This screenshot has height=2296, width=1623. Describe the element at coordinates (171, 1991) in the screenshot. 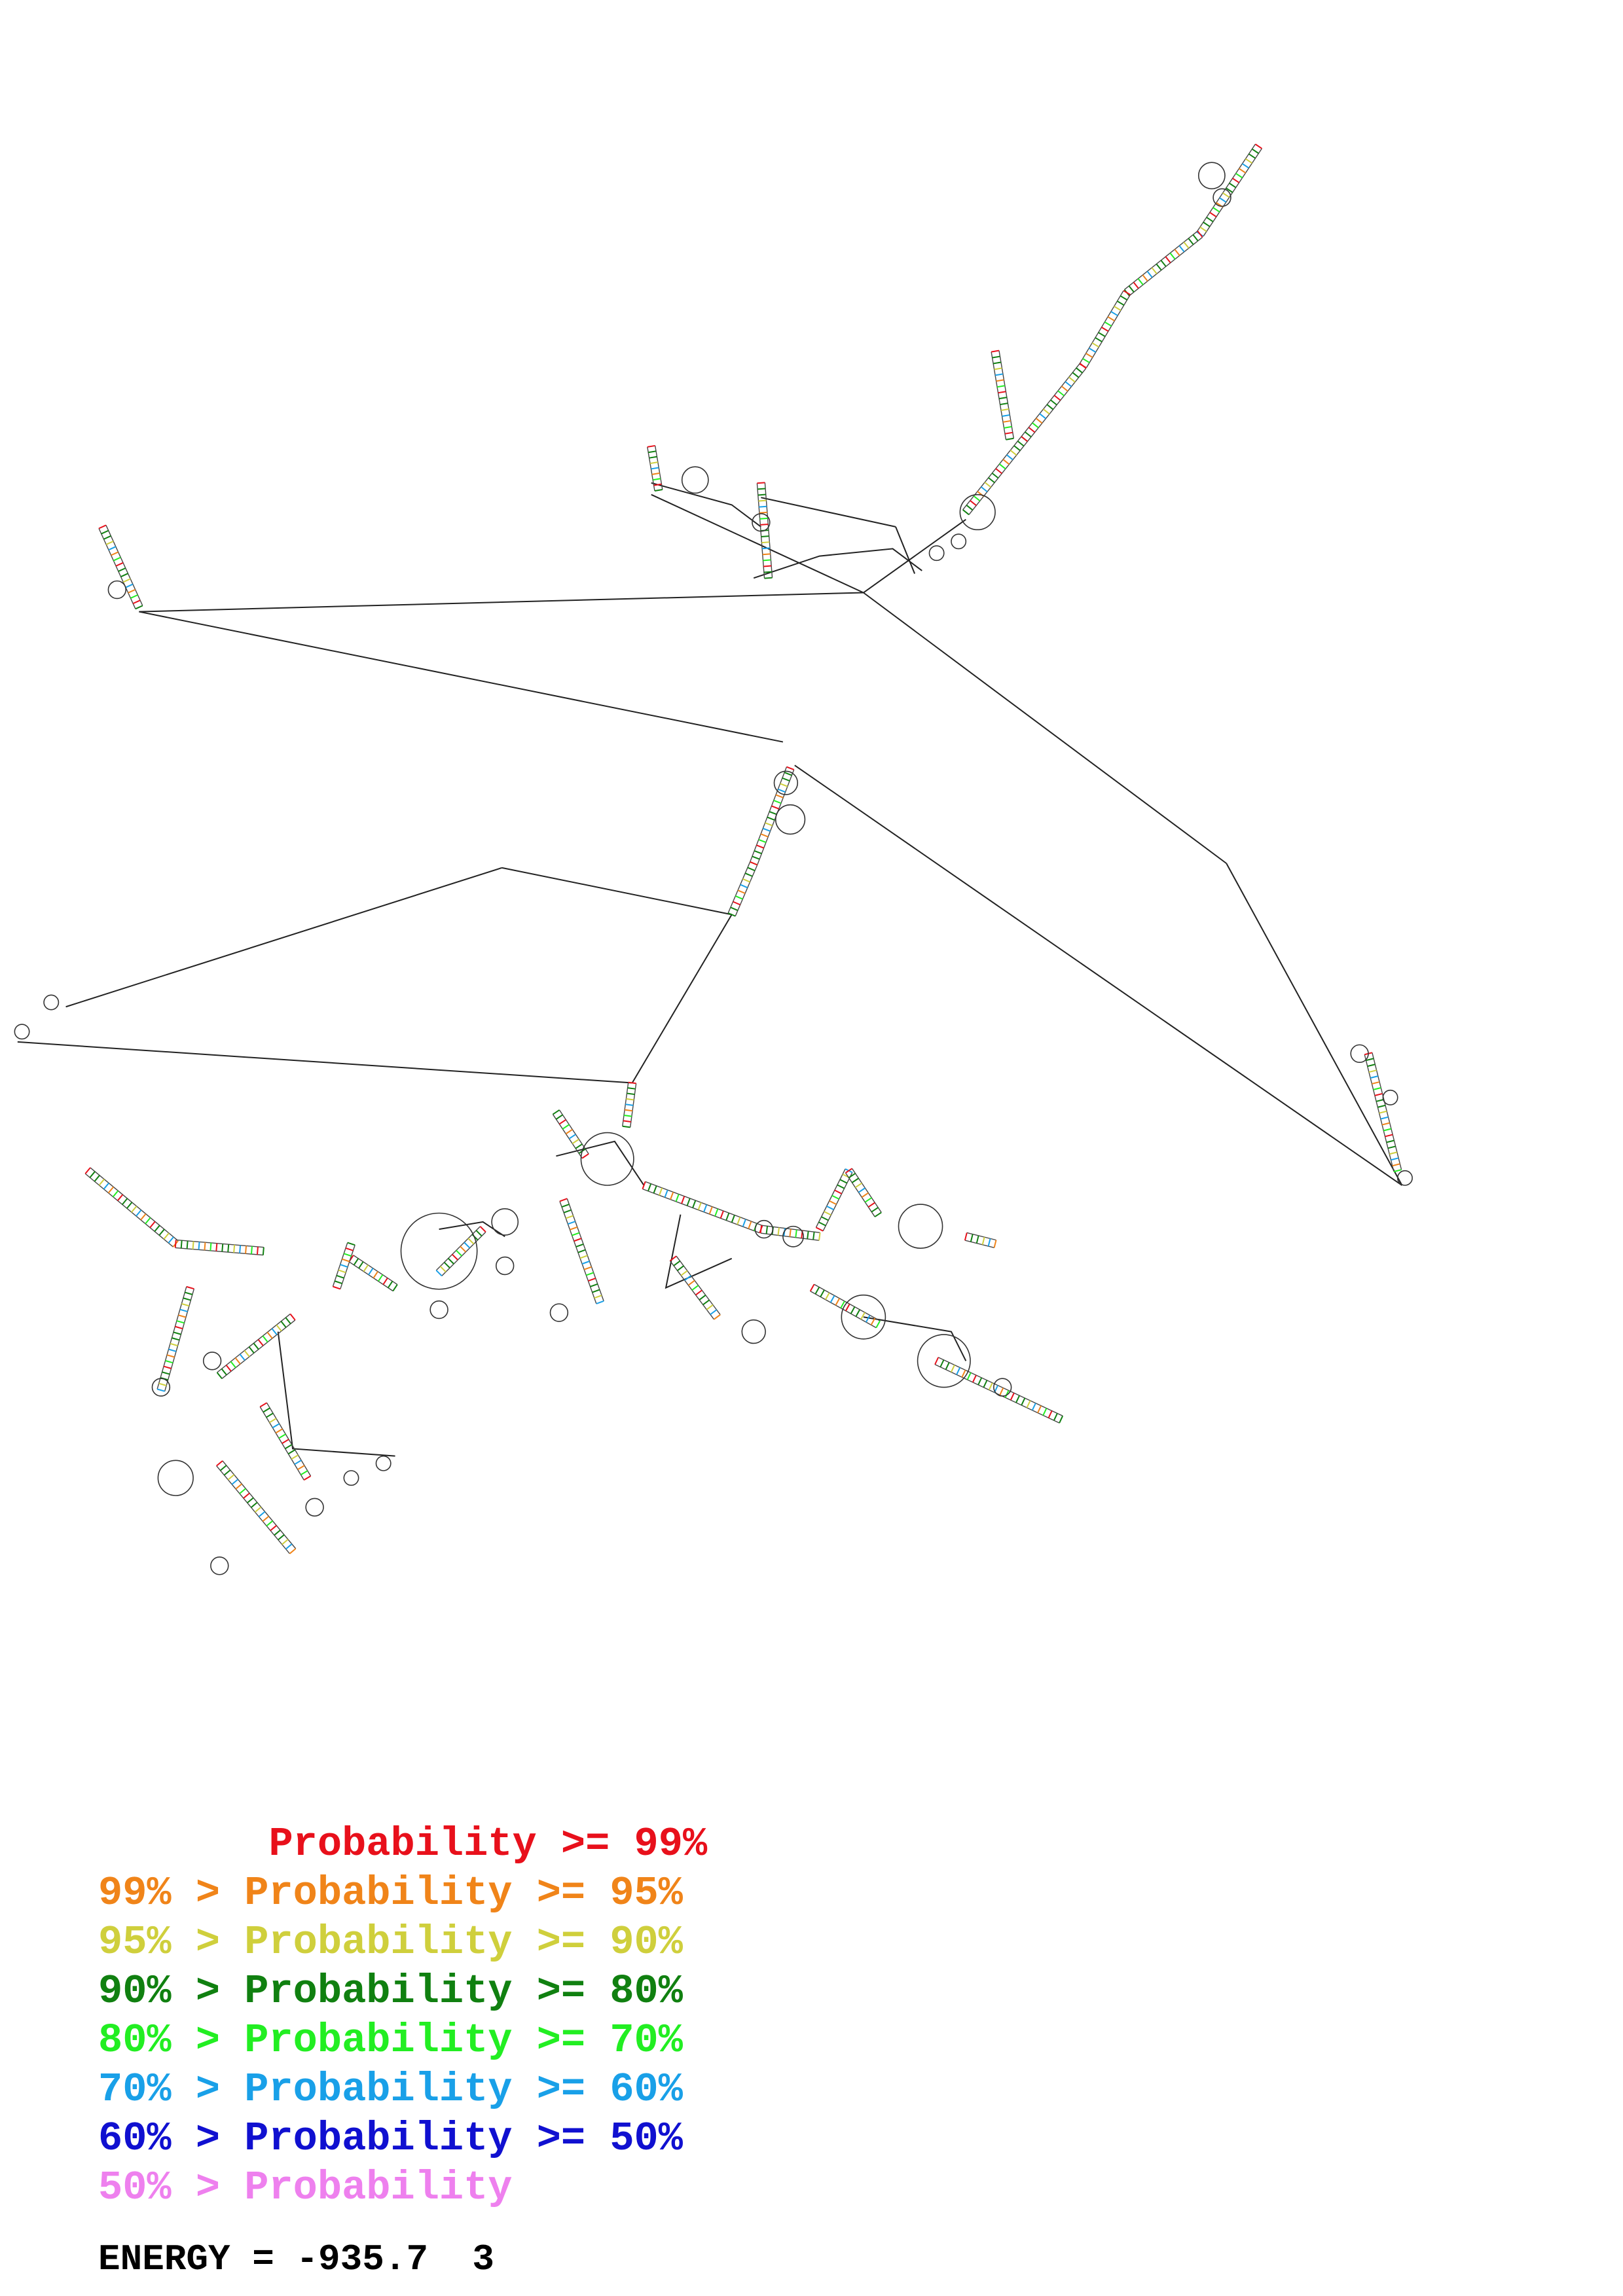

I see `legend-prefix: 90% >` at that location.